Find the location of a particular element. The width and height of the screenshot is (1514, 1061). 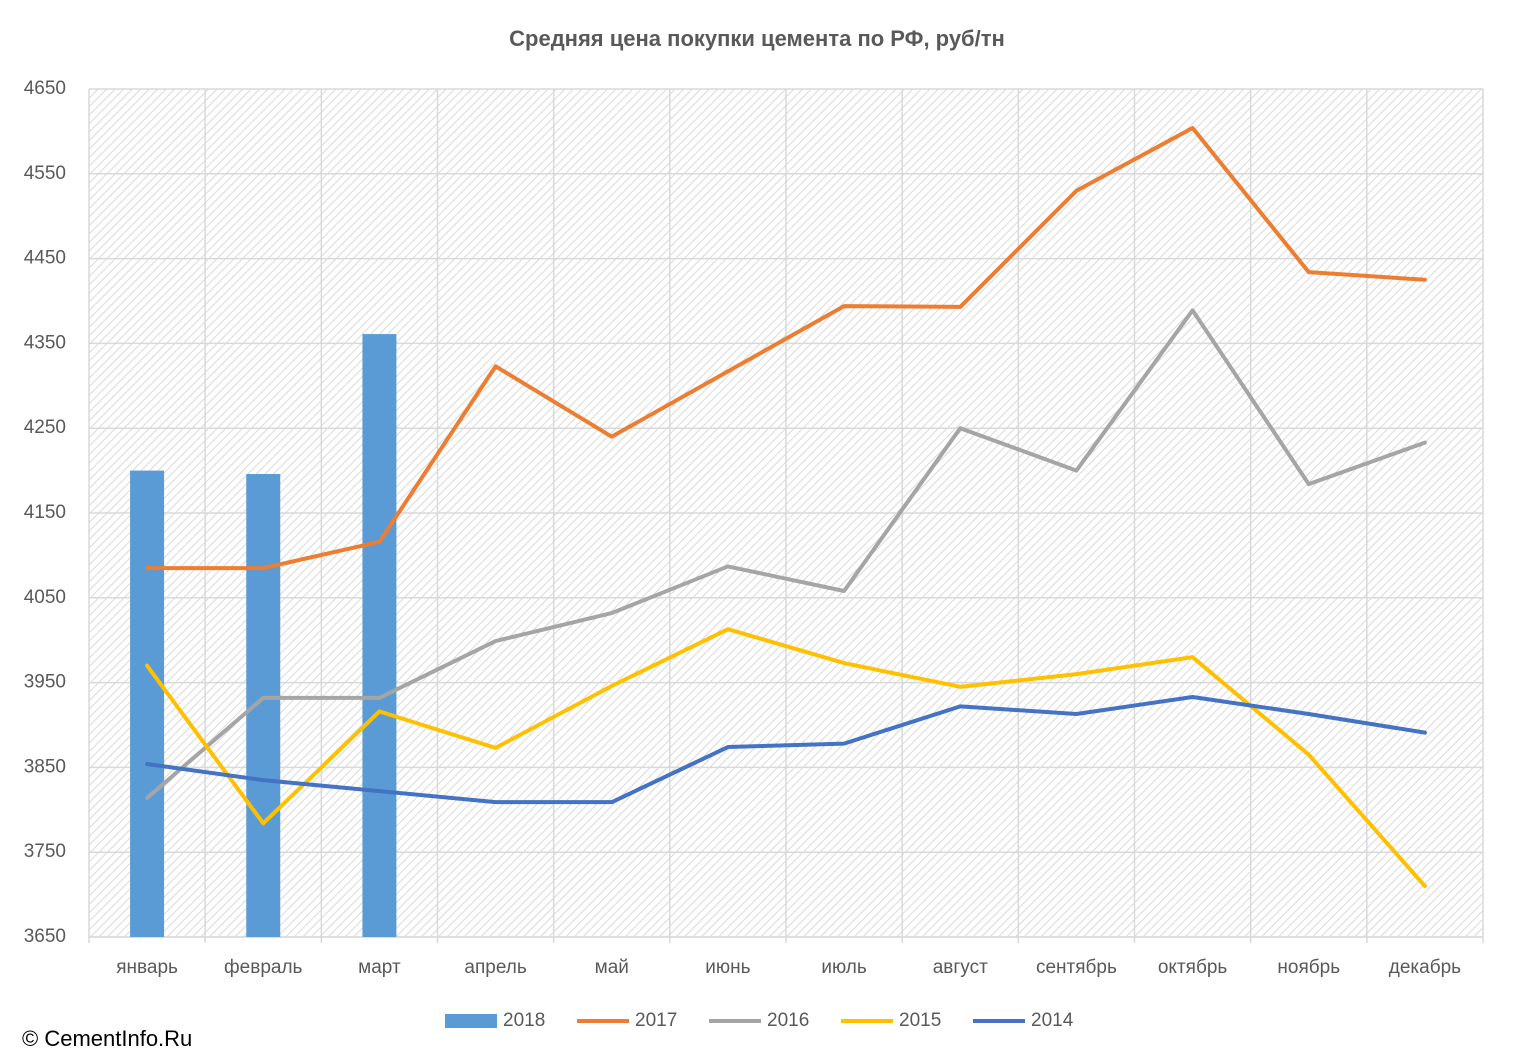

x-tick-label: декабрь is located at coordinates (1425, 967).